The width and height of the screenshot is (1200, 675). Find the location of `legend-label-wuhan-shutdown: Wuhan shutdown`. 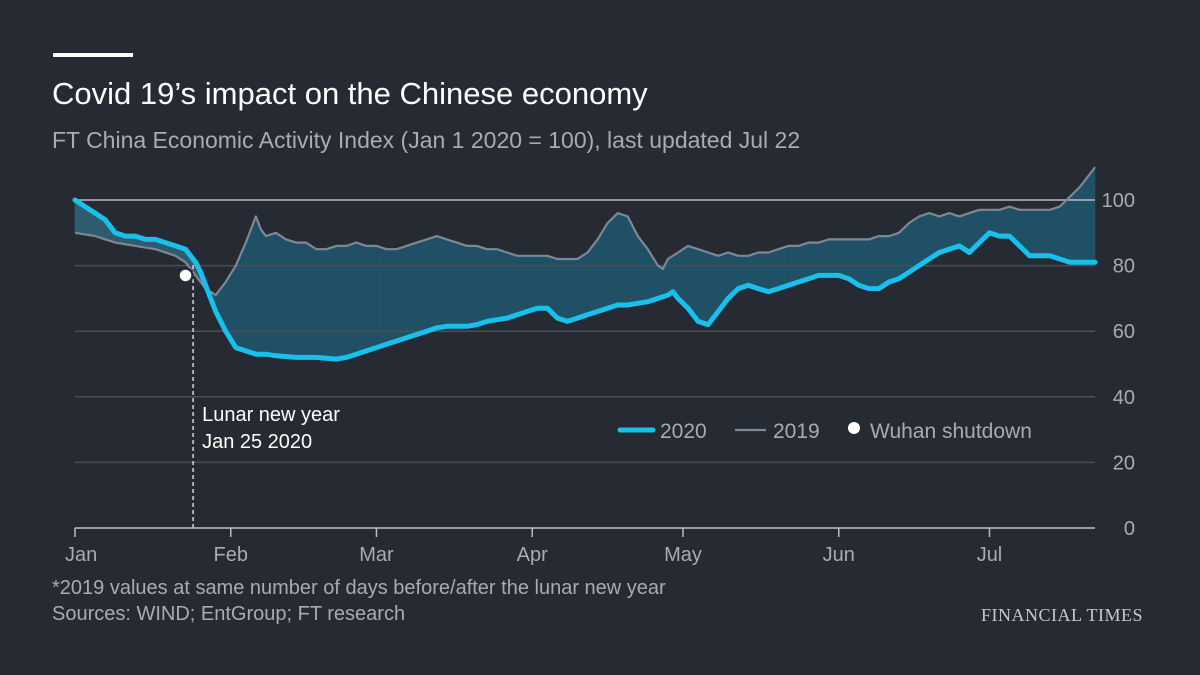

legend-label-wuhan-shutdown: Wuhan shutdown is located at coordinates (951, 431).